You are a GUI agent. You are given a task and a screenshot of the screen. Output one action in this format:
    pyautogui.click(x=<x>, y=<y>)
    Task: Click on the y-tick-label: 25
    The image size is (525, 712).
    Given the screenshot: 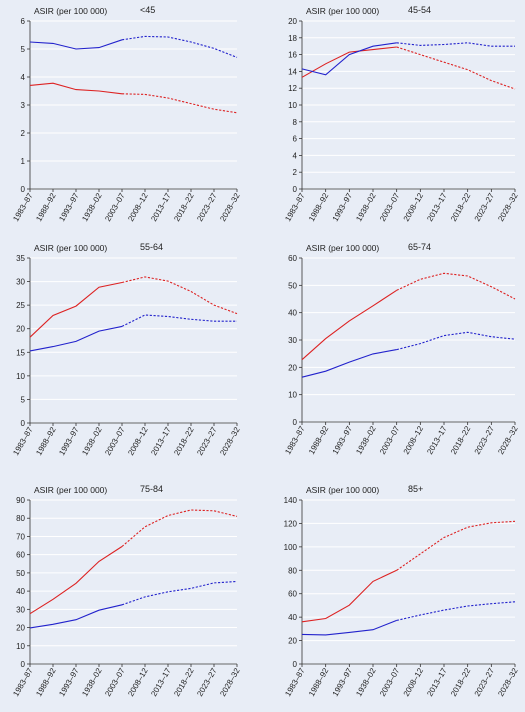 What is the action you would take?
    pyautogui.click(x=20, y=305)
    